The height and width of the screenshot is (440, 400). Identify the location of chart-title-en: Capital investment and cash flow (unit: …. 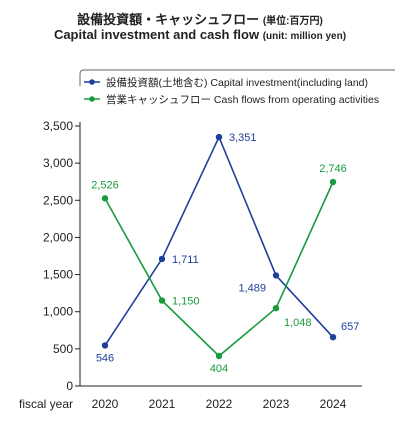
(200, 34).